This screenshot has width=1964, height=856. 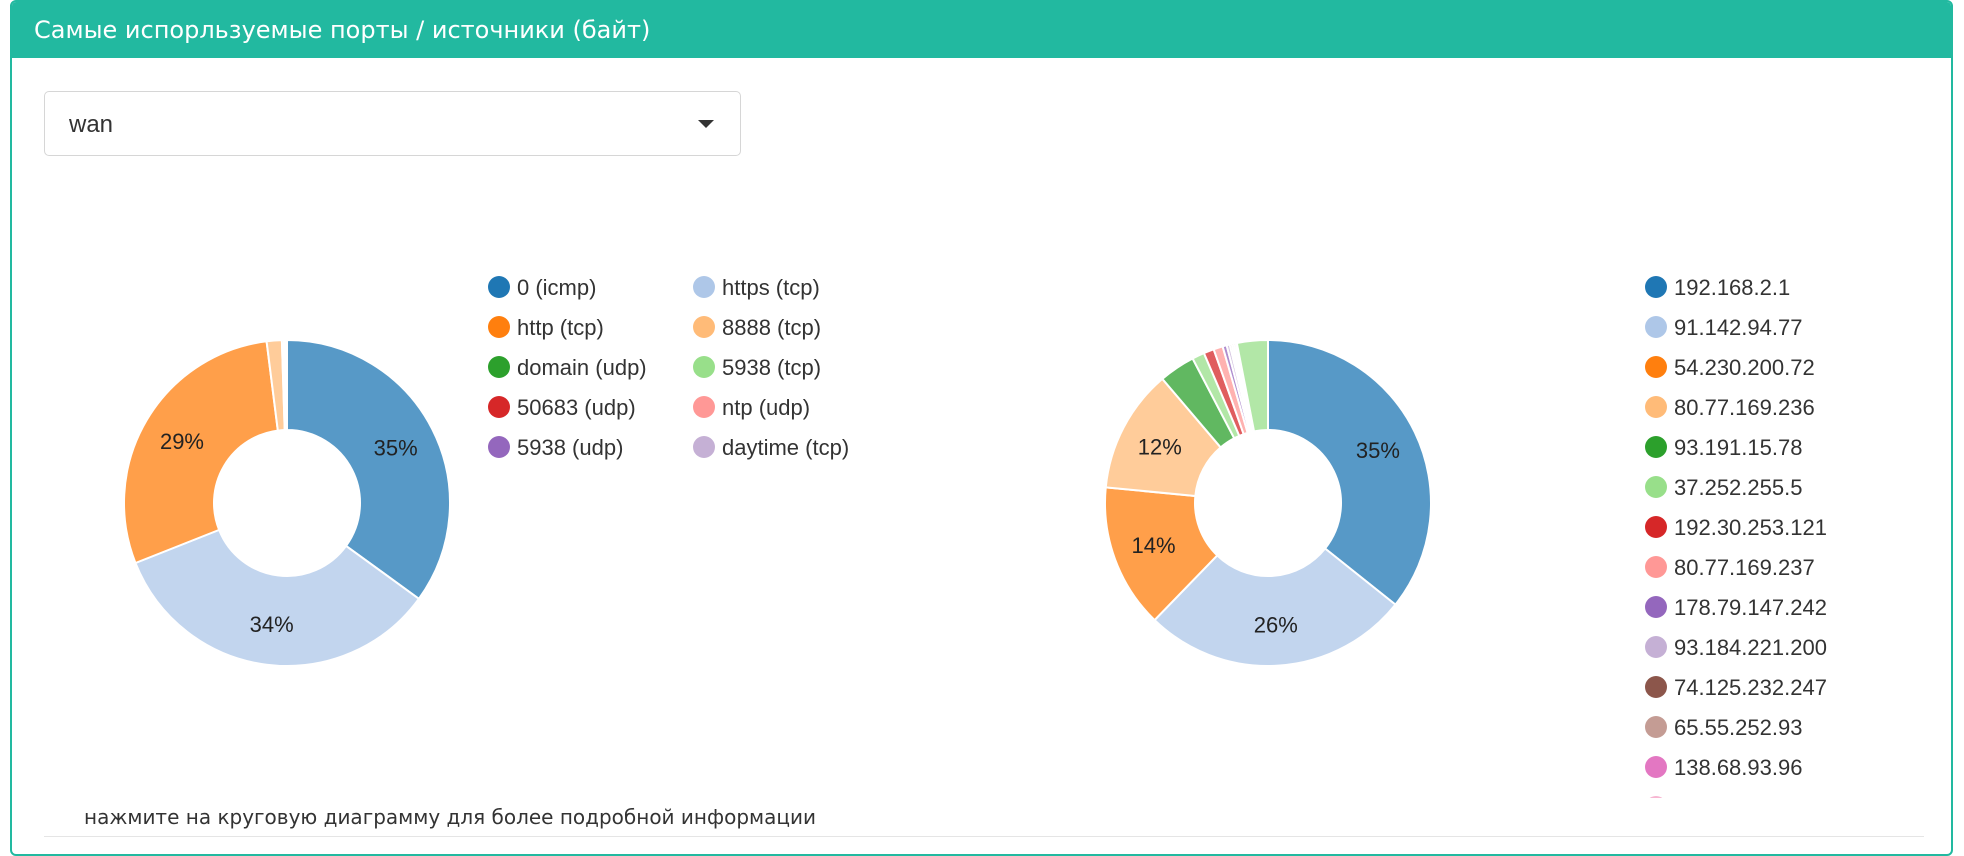 I want to click on legend-label: https (tcp), so click(x=771, y=287).